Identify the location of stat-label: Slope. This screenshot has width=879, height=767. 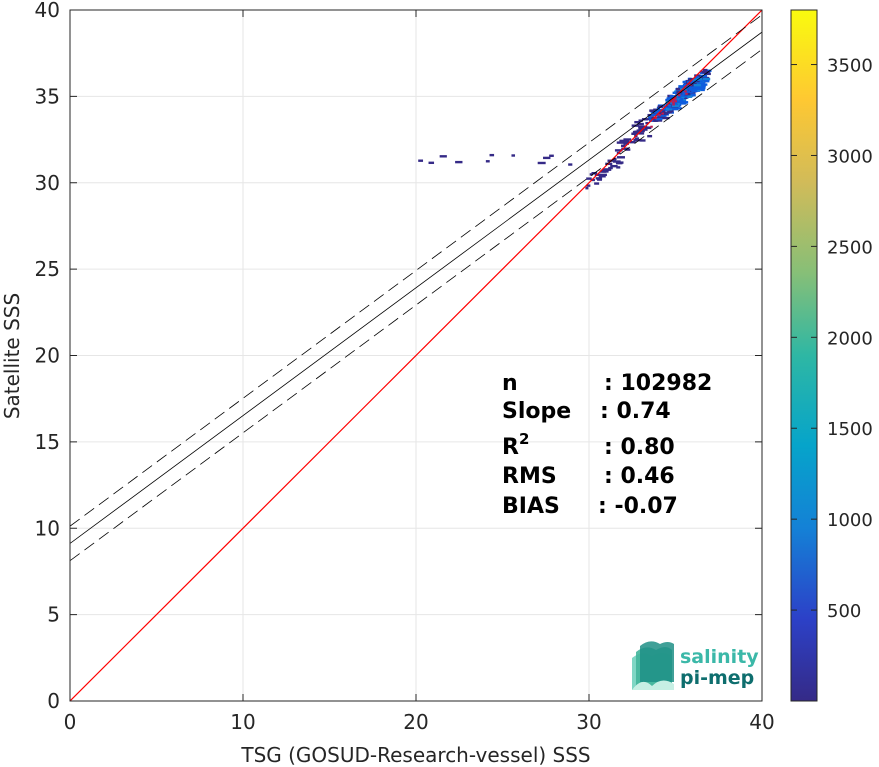
(536, 411).